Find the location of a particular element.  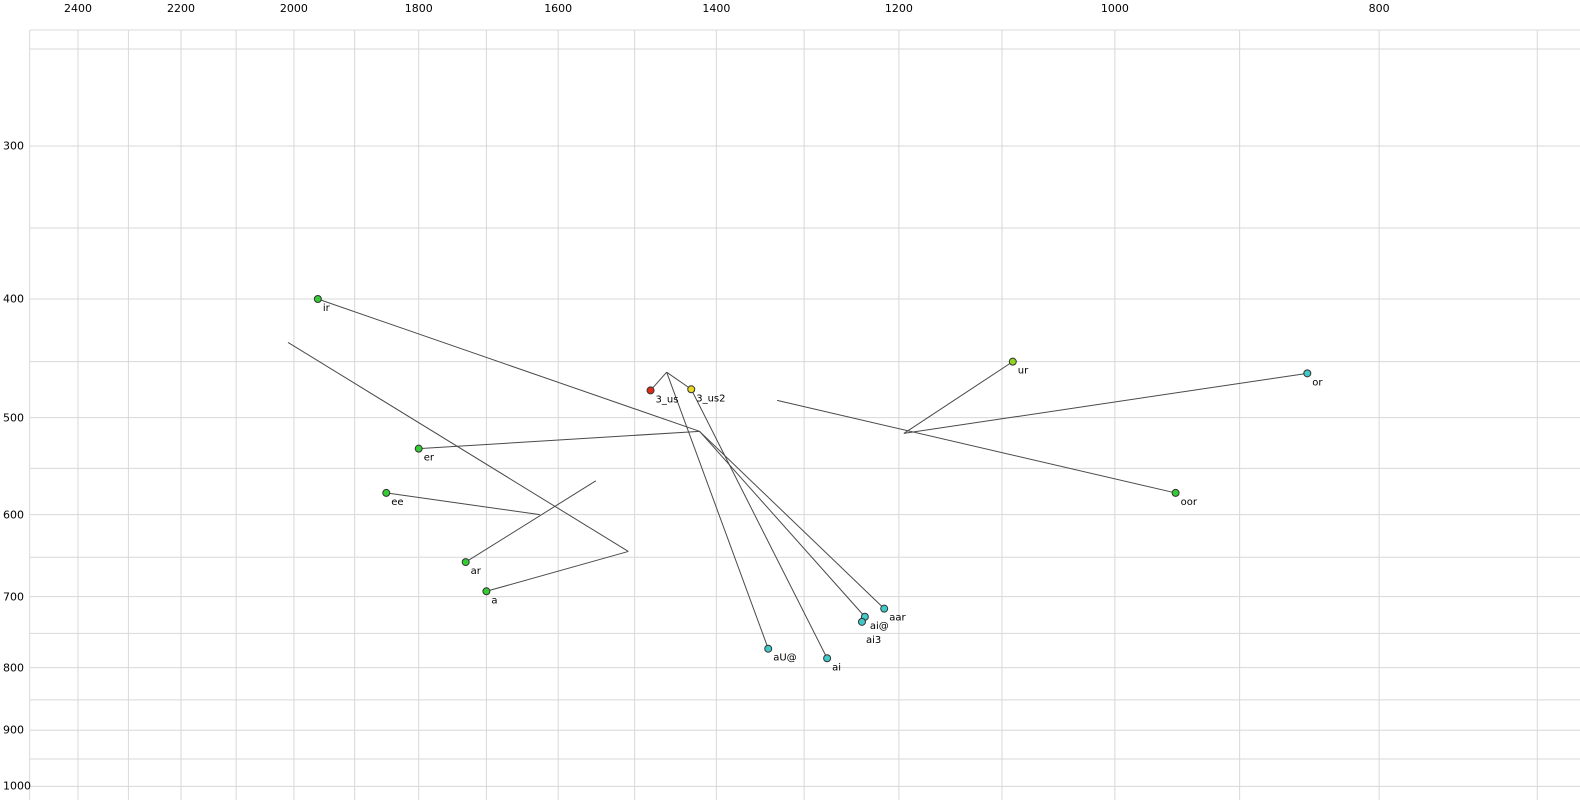

3_us2-trajectory-line is located at coordinates (679, 380).